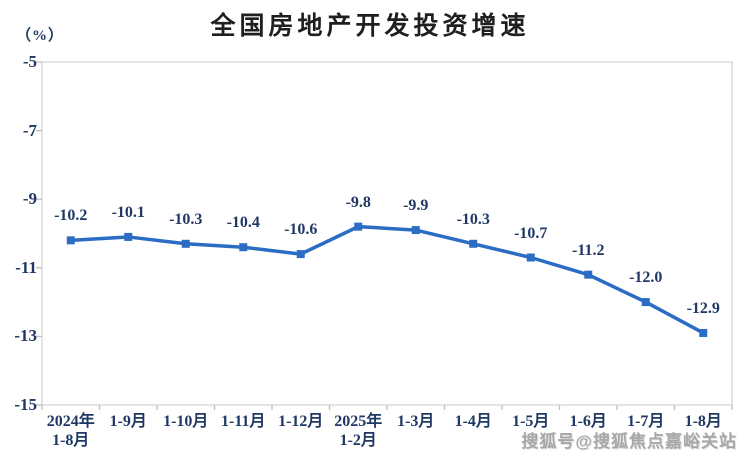 The width and height of the screenshot is (740, 455). I want to click on x-tick-label: 1-4月, so click(473, 421).